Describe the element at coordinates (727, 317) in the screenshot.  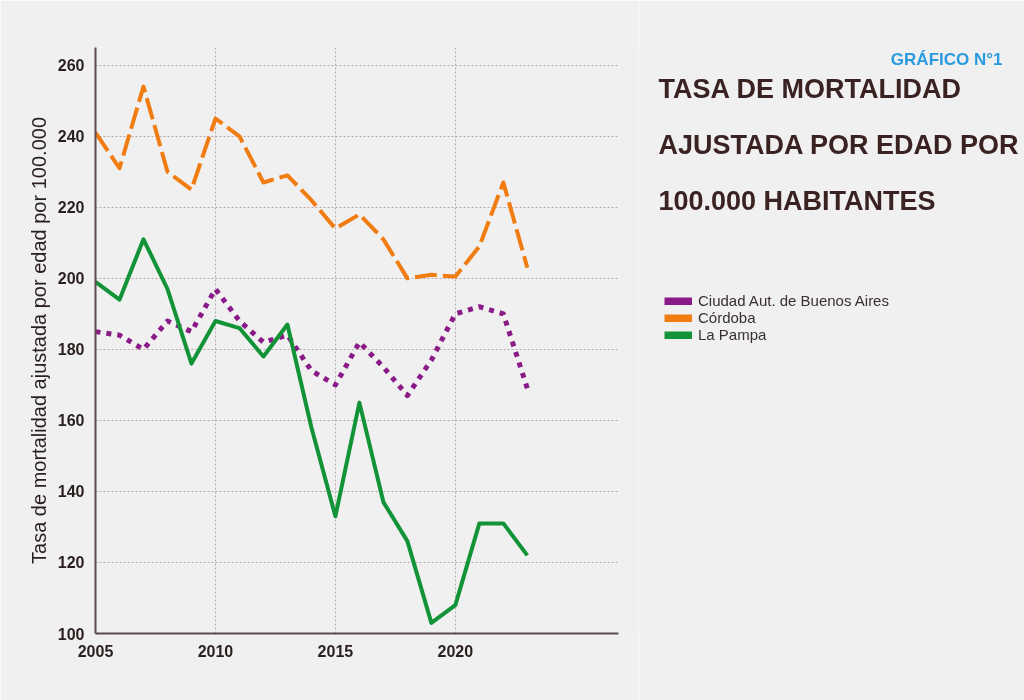
I see `legend-label: Córdoba` at that location.